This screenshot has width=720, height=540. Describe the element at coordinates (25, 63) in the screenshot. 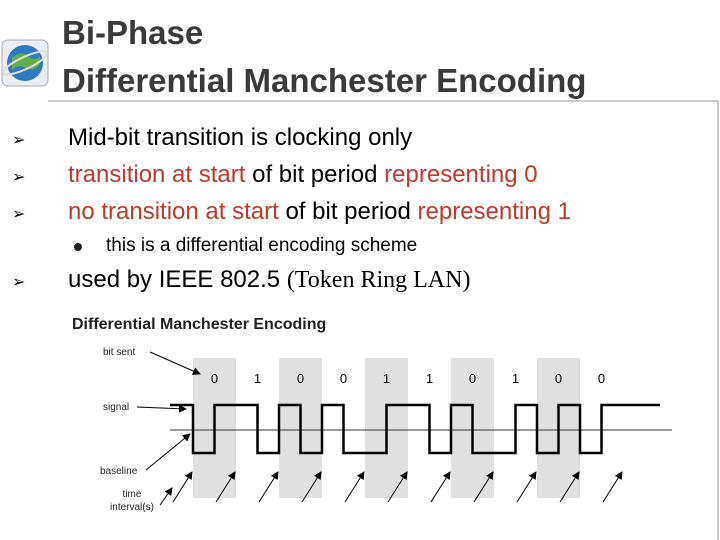

I see `globe-icon` at that location.